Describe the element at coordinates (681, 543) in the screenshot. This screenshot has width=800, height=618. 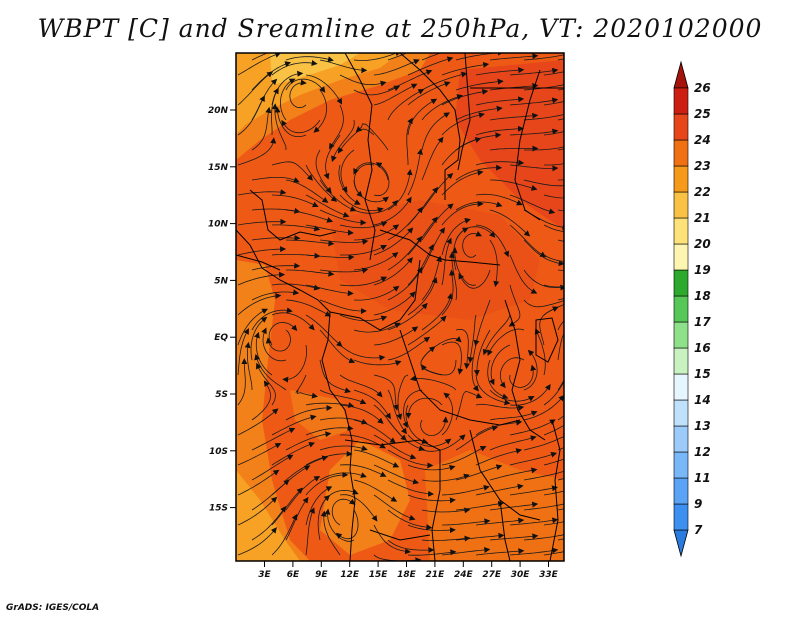
I see `colorbar-min-arrow` at that location.